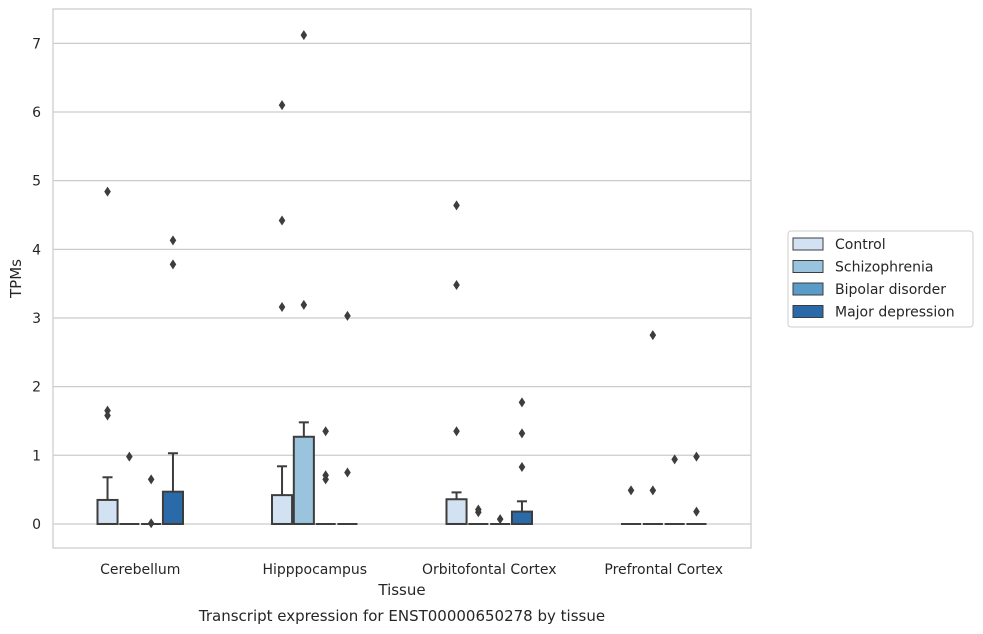 The width and height of the screenshot is (983, 634). What do you see at coordinates (860, 245) in the screenshot?
I see `legend-label: Control` at bounding box center [860, 245].